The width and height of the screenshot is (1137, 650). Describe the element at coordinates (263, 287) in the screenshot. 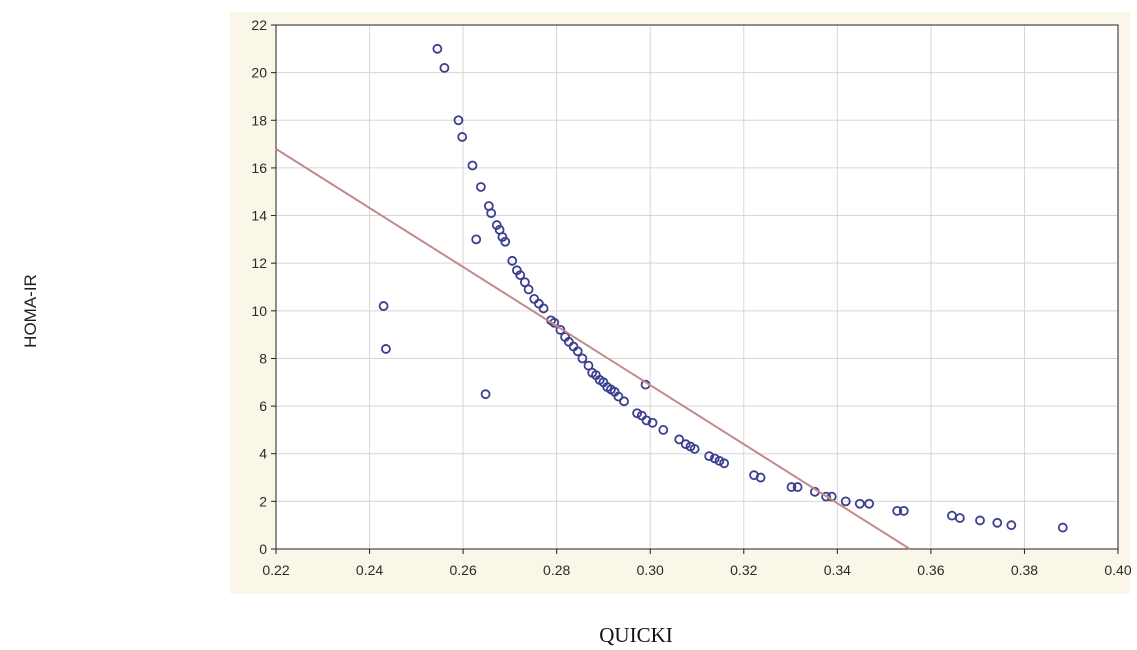

I see `y-axis-ticks: 0 2 4 6 8 10 12 14 16 18 20 22` at that location.